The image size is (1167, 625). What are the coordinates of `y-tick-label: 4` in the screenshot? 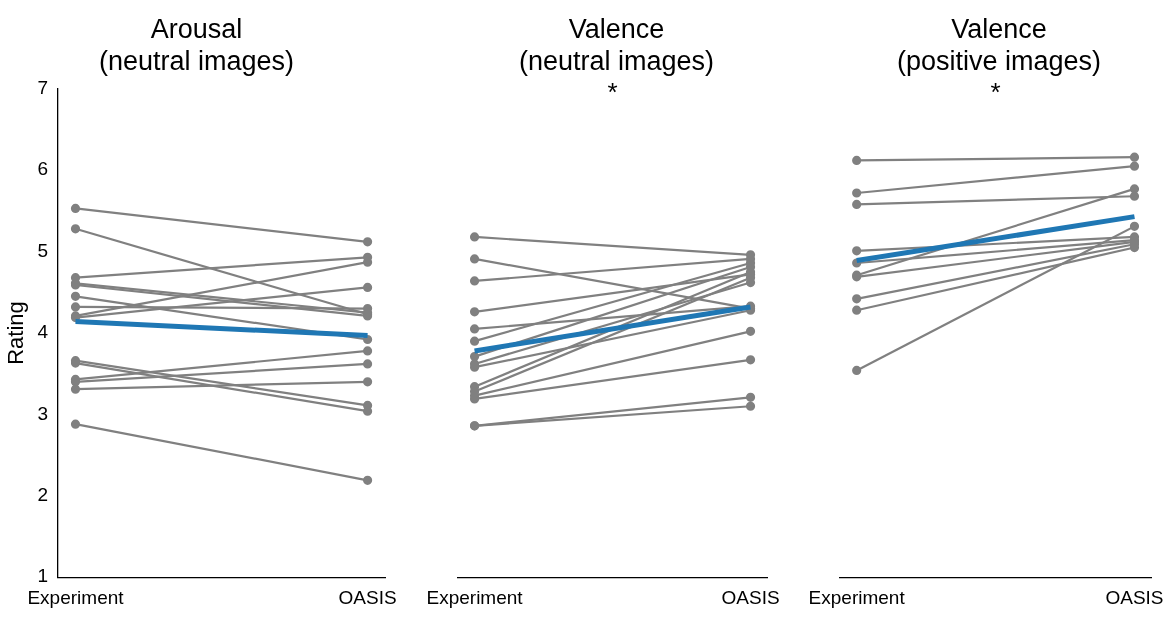 It's located at (43, 332).